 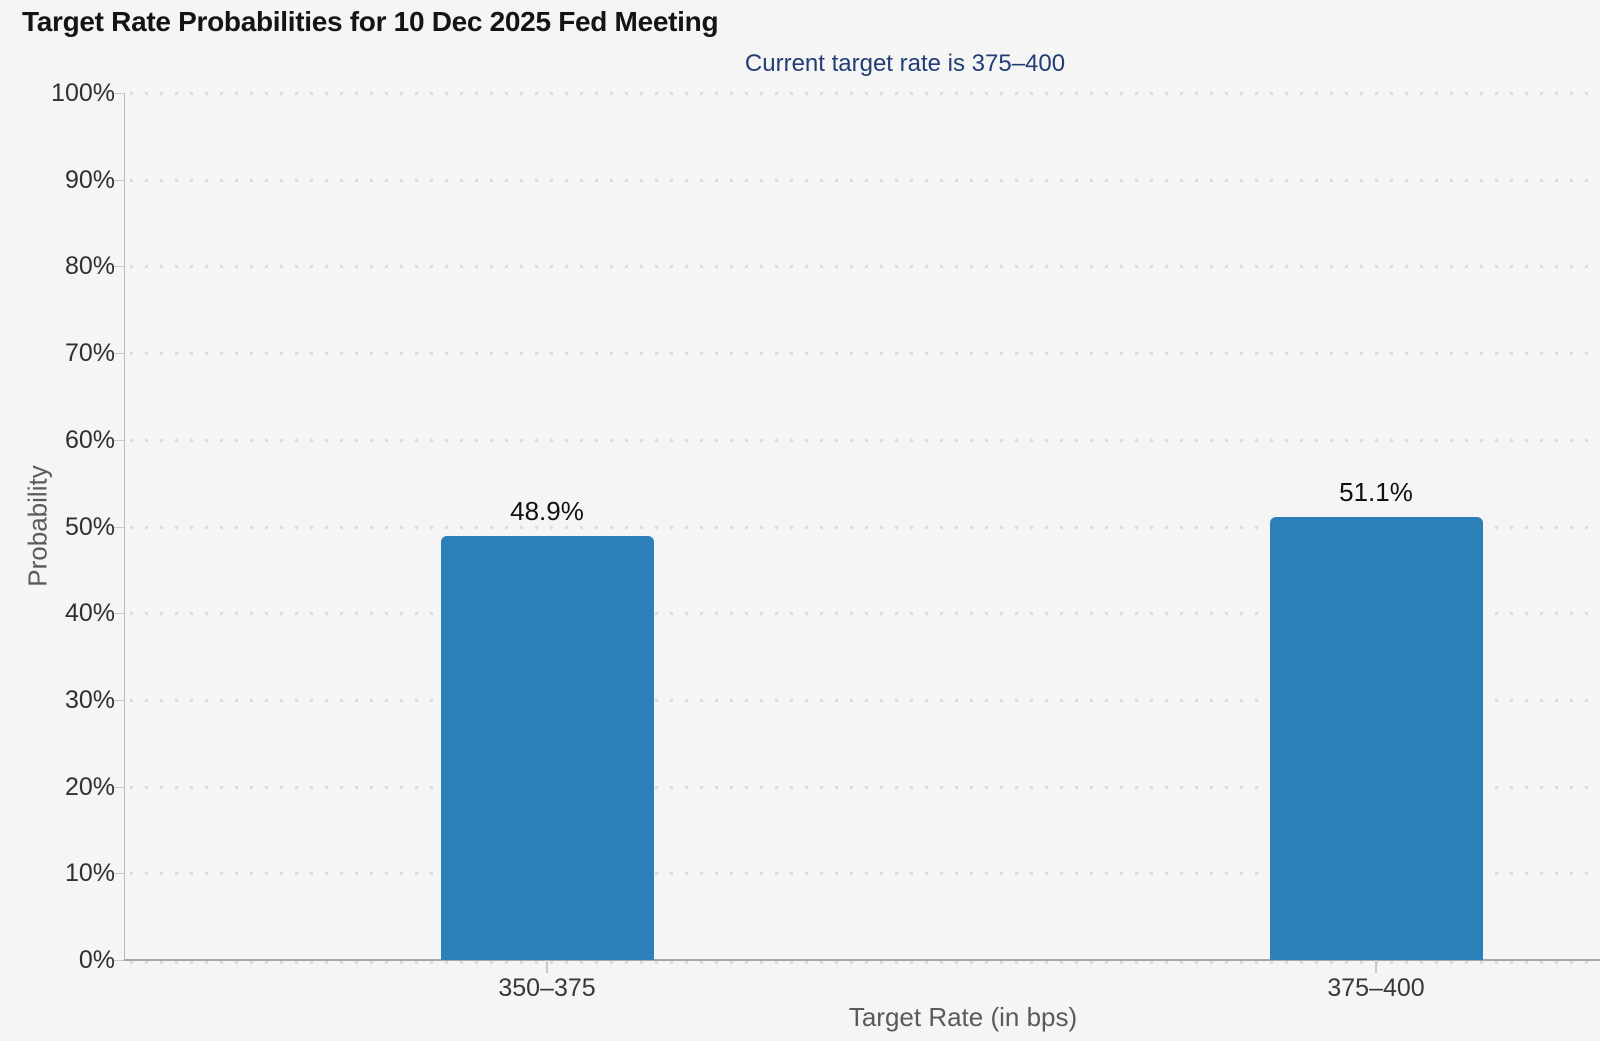 I want to click on y-tick-label: 90%, so click(x=89, y=179).